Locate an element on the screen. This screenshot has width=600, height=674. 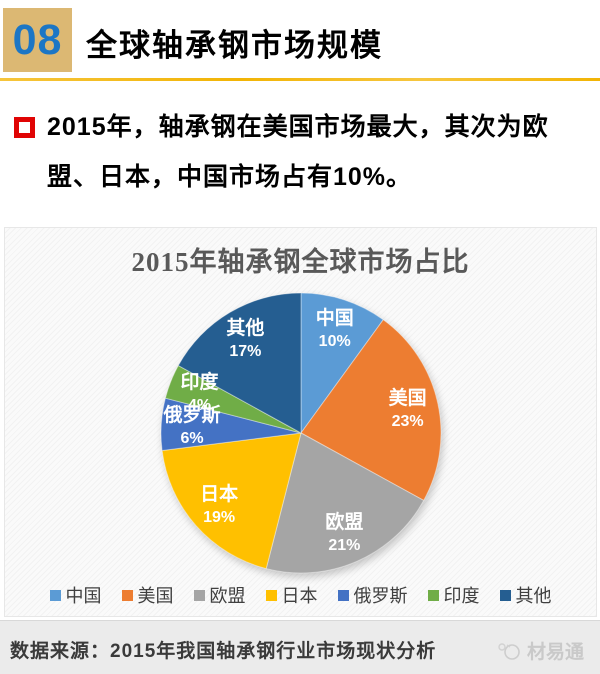
legend-item-5: 俄罗斯 is located at coordinates (372, 595).